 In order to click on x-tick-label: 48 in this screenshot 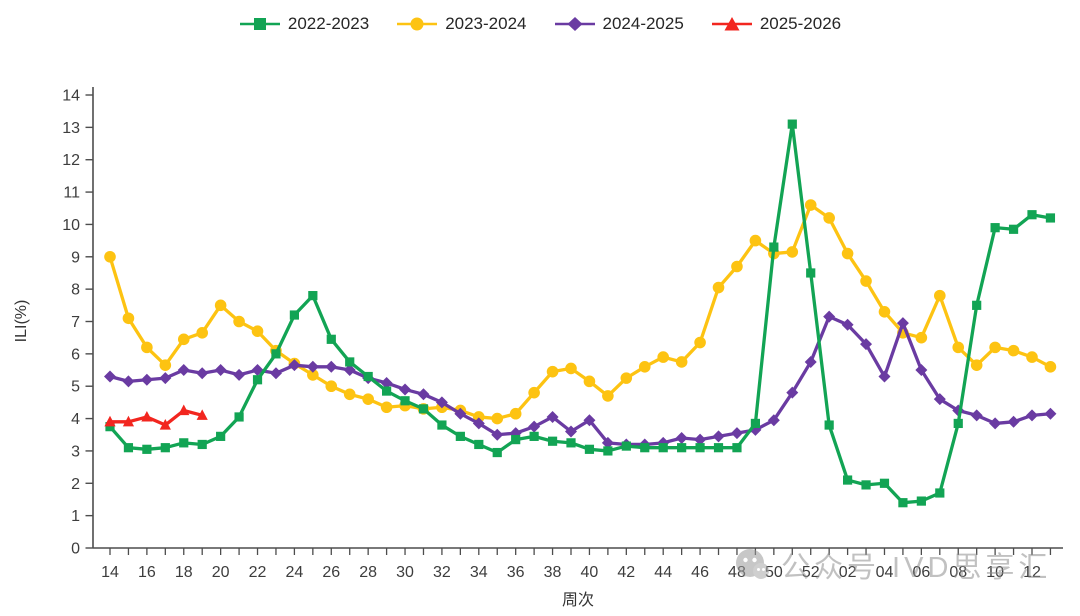, I will do `click(737, 572)`.